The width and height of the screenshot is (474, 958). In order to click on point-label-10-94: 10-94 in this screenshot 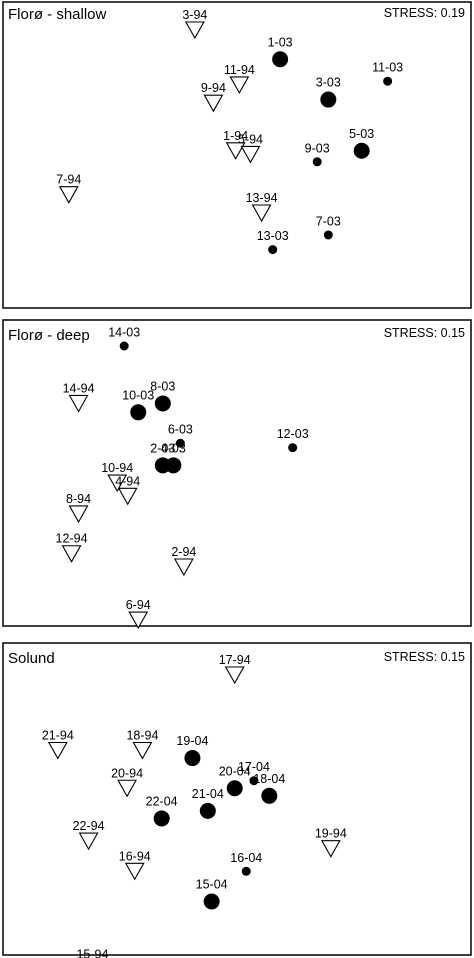, I will do `click(117, 468)`.